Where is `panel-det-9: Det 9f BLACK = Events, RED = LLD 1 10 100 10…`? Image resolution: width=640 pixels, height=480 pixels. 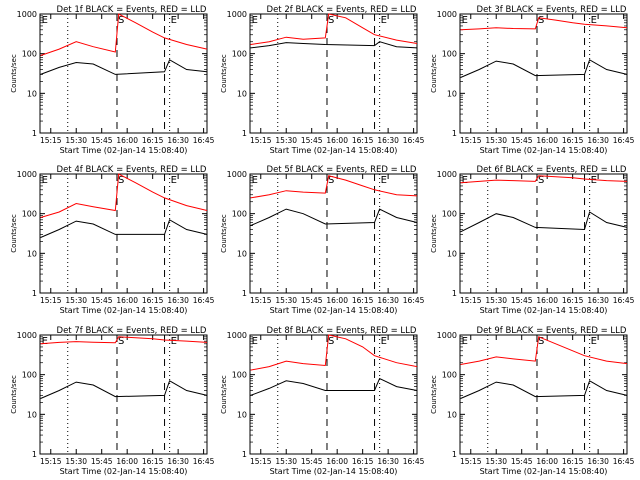
panel-det-9: Det 9f BLACK = Events, RED = LLD 1 10 100 10… is located at coordinates (532, 401).